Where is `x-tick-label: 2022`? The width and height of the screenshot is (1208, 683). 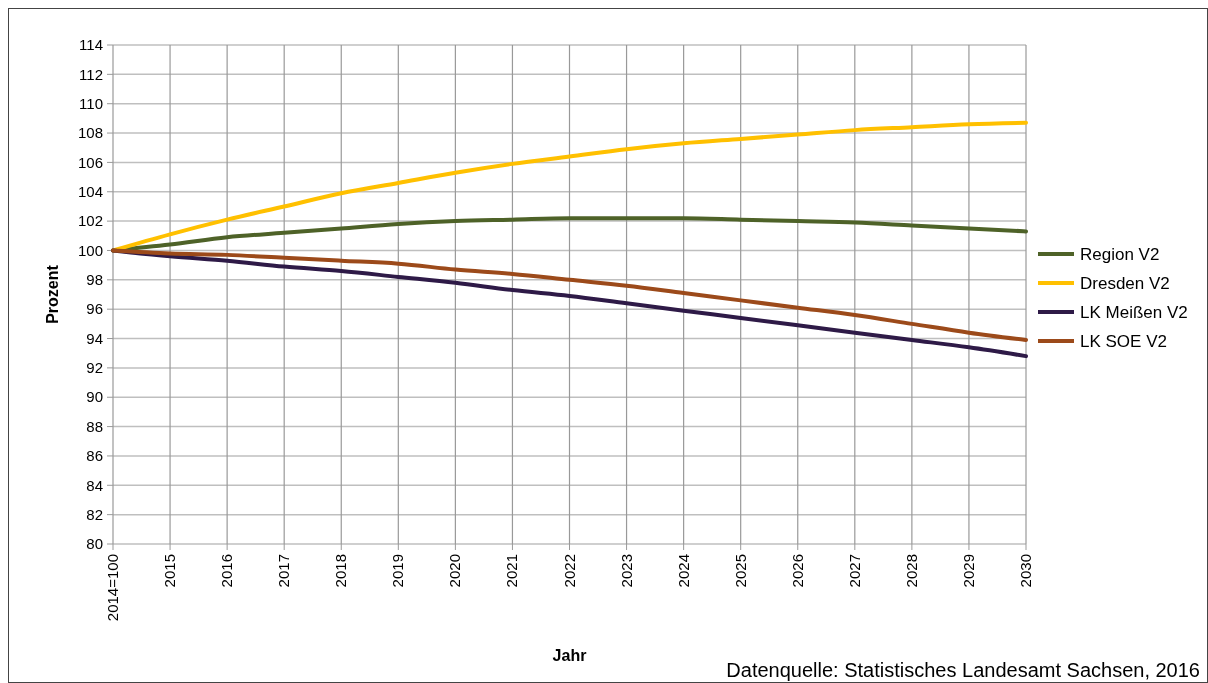
x-tick-label: 2022 is located at coordinates (569, 571).